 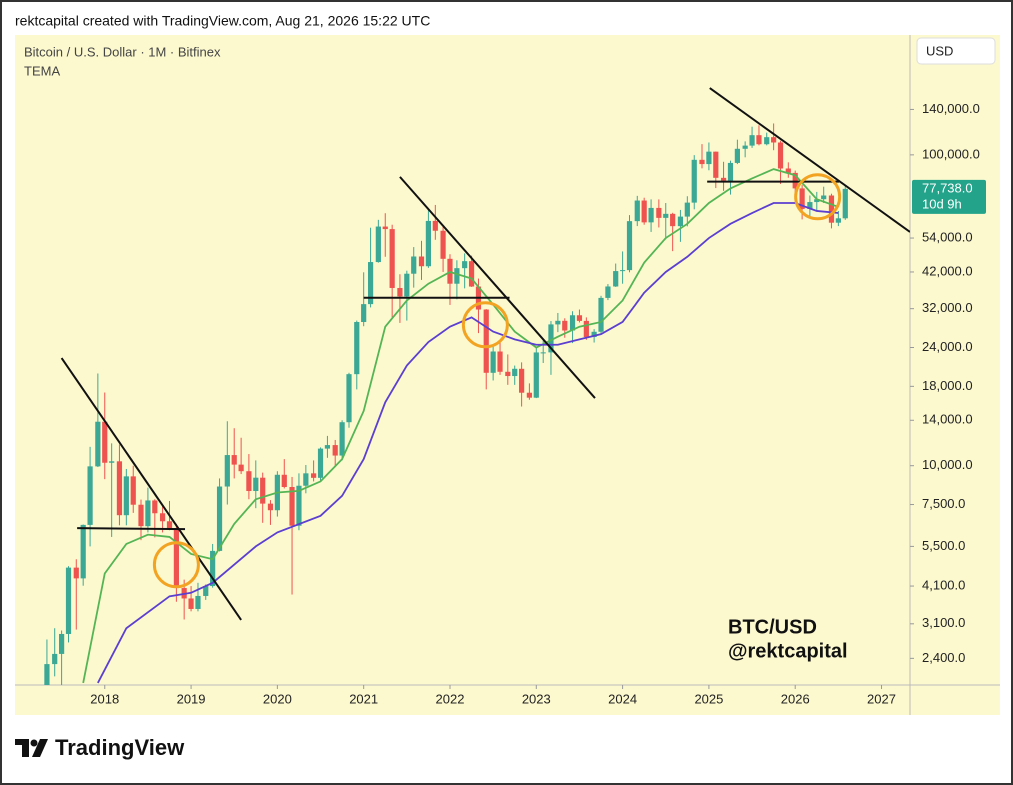 What do you see at coordinates (104, 698) in the screenshot?
I see `x-tick-label: 2018` at bounding box center [104, 698].